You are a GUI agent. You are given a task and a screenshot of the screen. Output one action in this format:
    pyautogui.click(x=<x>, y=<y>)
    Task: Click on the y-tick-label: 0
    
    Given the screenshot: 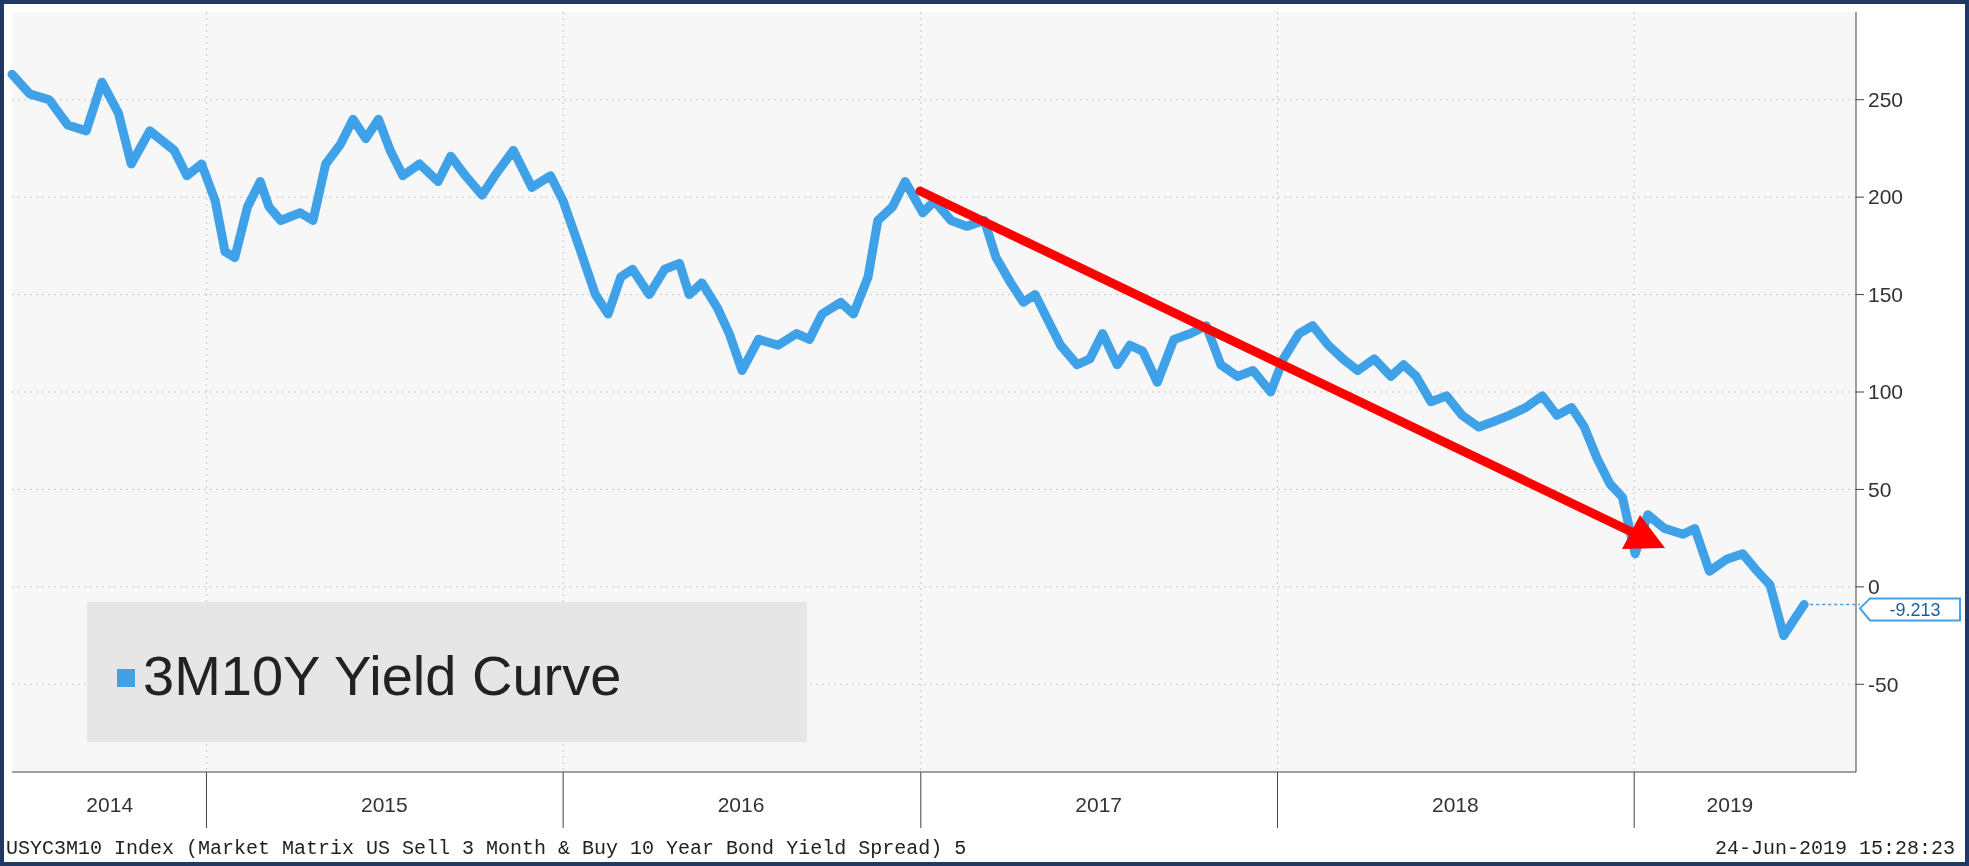 What is the action you would take?
    pyautogui.click(x=1874, y=587)
    